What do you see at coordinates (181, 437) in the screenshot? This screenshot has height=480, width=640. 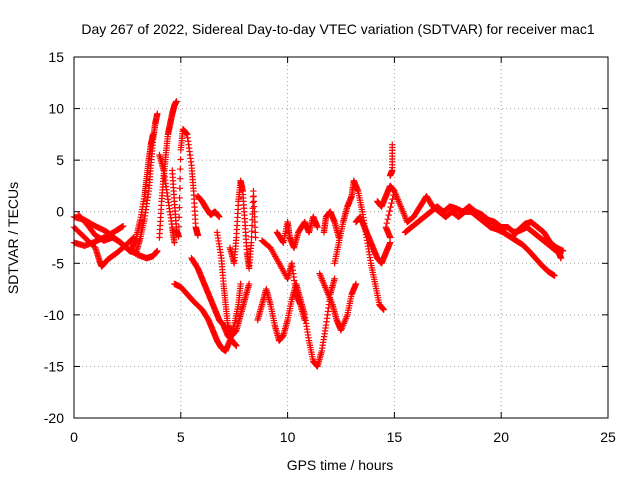 I see `x-tick-label: 5` at bounding box center [181, 437].